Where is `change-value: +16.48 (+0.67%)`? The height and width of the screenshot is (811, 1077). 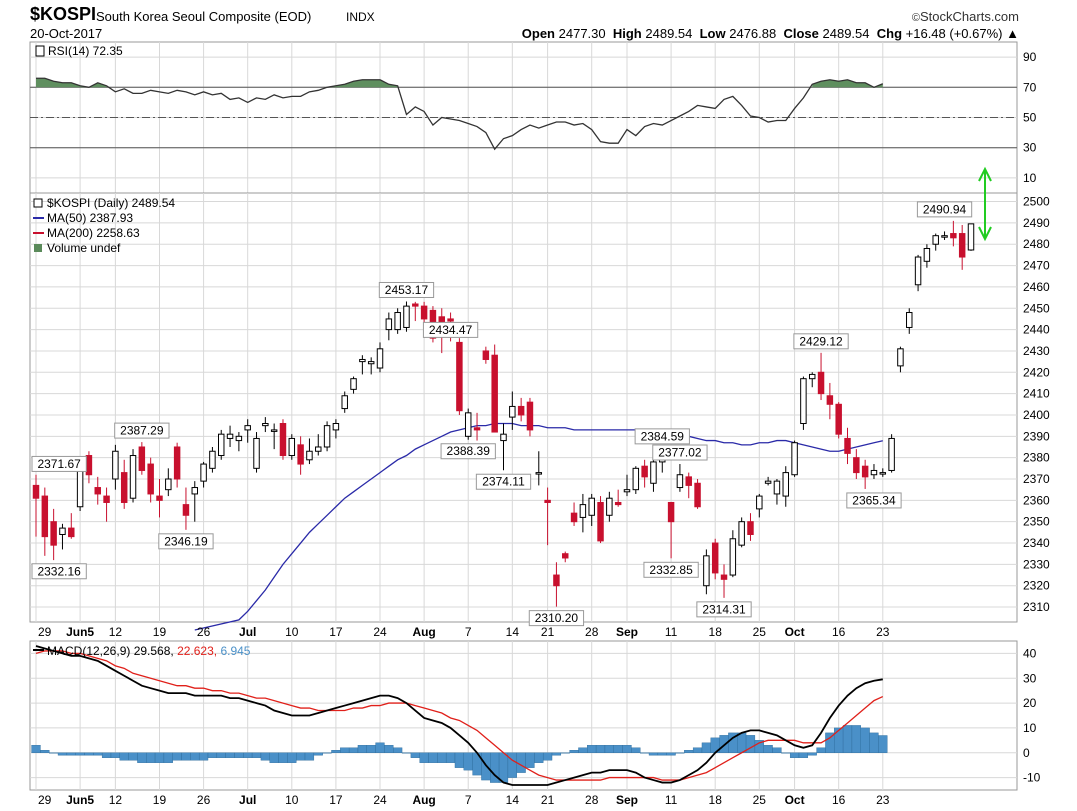 change-value: +16.48 (+0.67%) is located at coordinates (954, 33).